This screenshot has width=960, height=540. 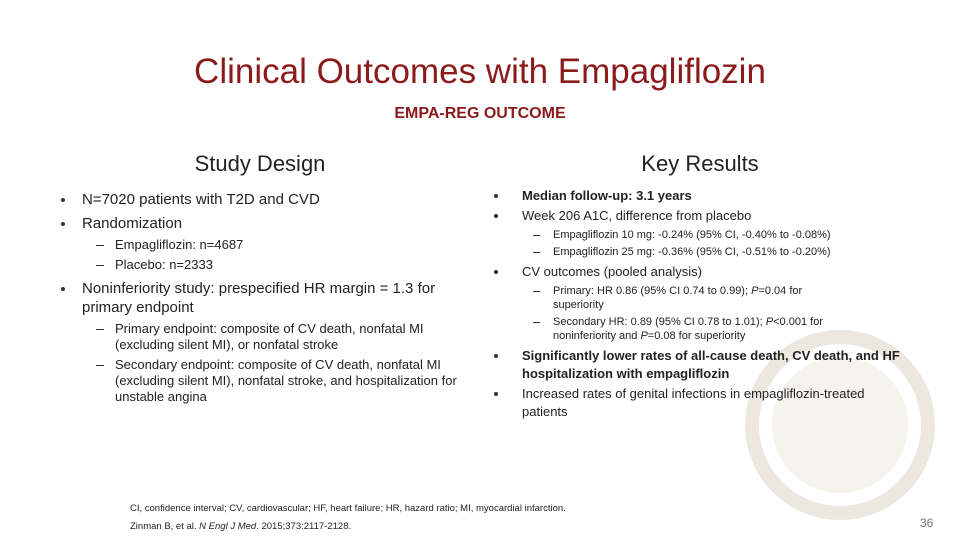 I want to click on item-text: Randomization, so click(x=132, y=223).